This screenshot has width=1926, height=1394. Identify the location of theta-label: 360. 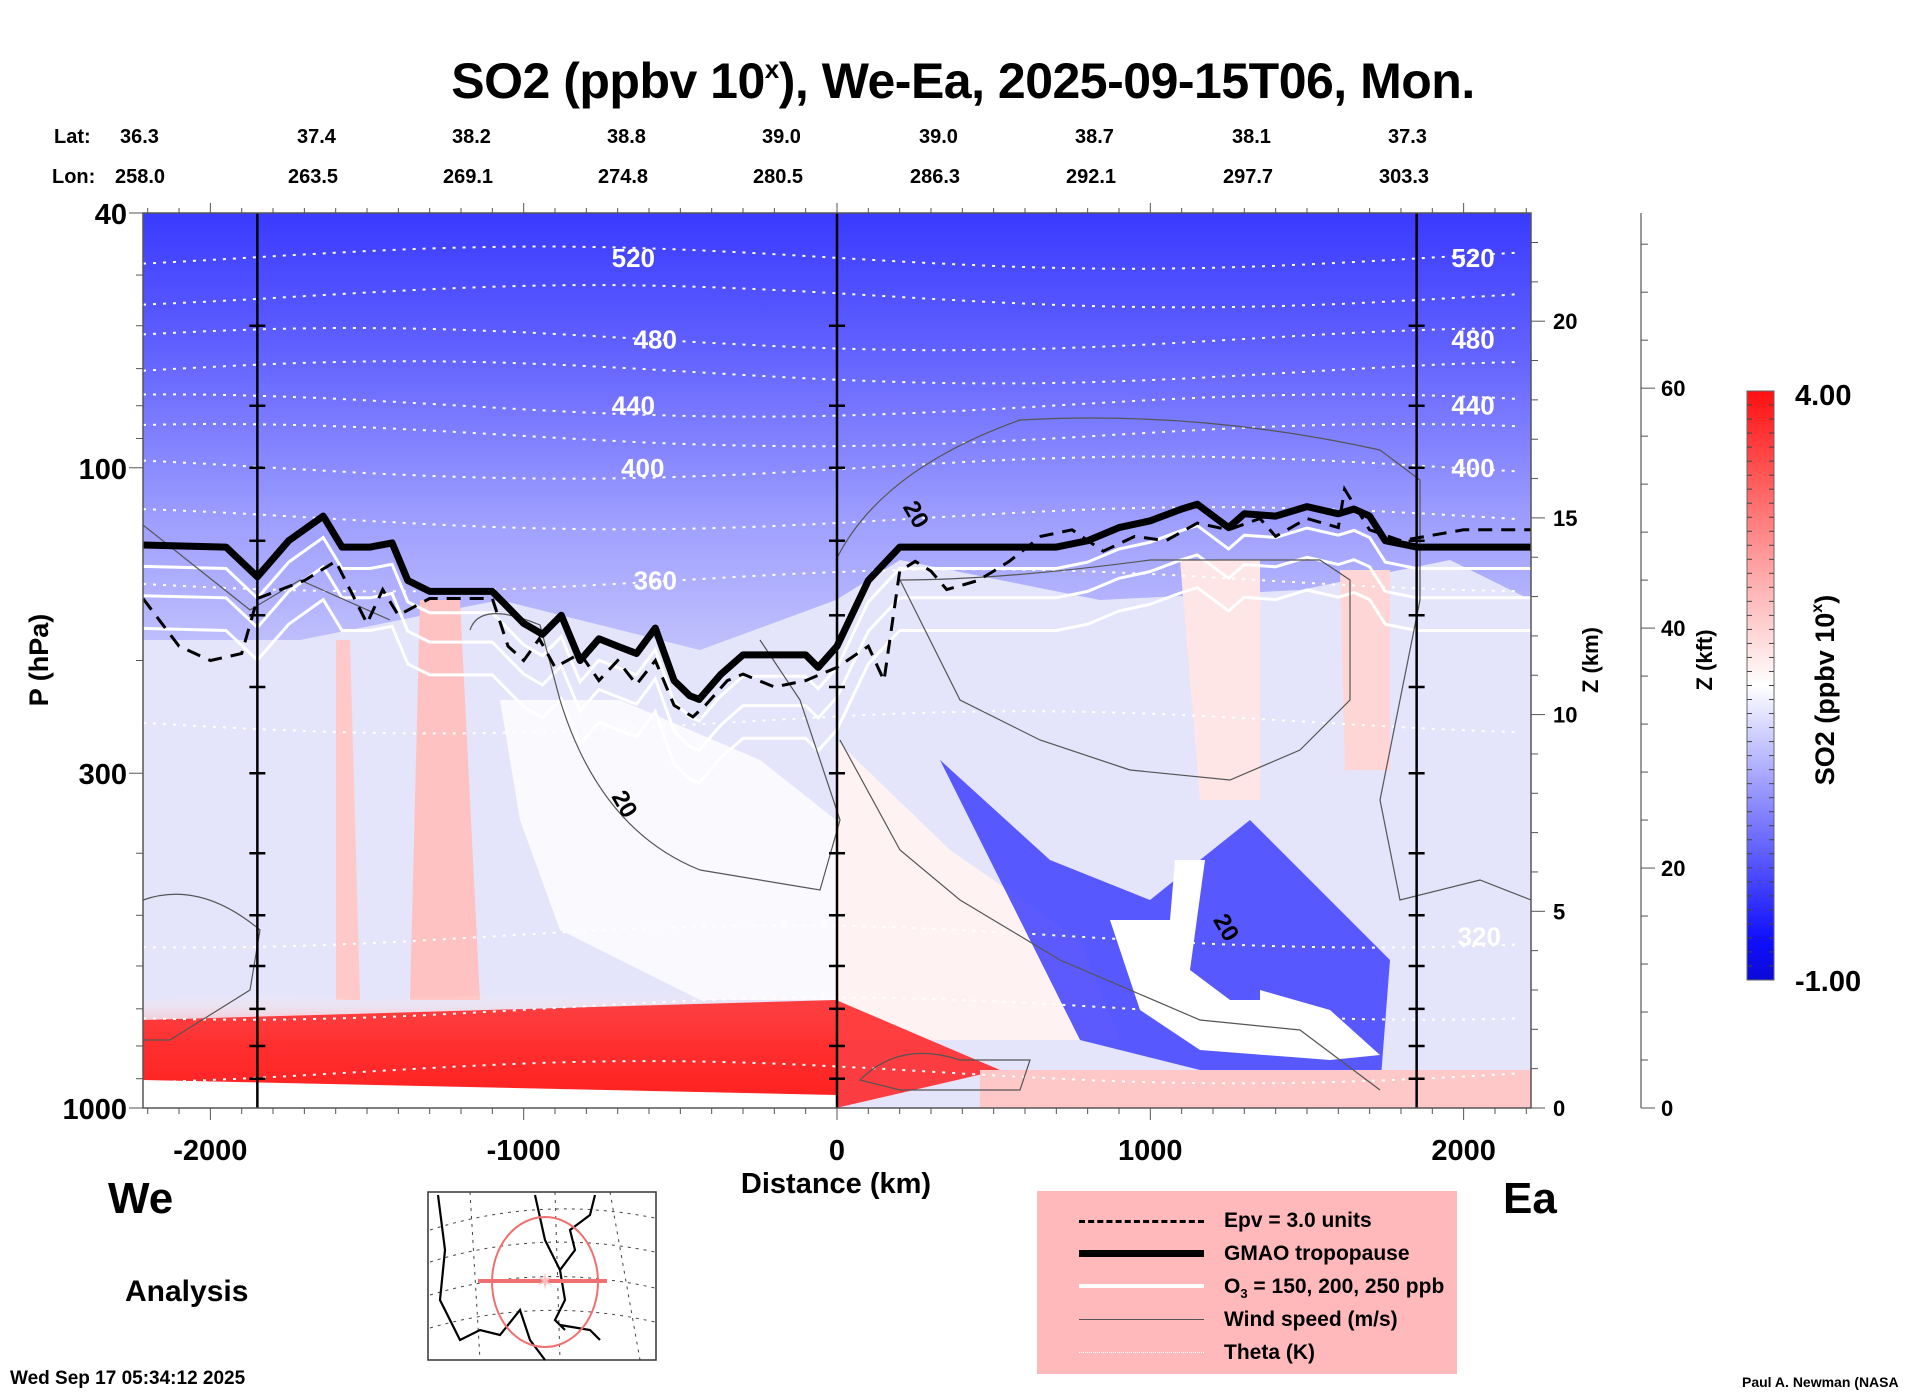
(655, 581).